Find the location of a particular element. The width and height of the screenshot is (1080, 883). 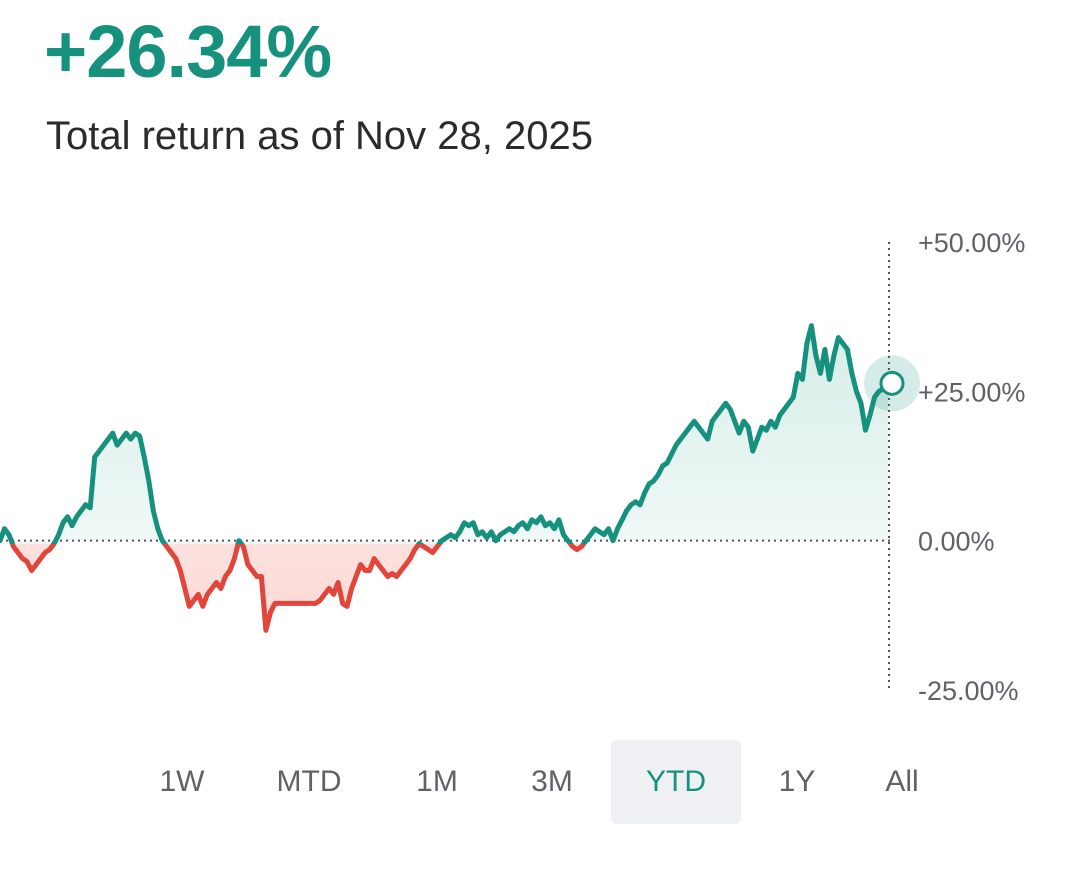

time-range-selector: 1W MTD 1M 3M YTD 1Y All is located at coordinates (542, 782).